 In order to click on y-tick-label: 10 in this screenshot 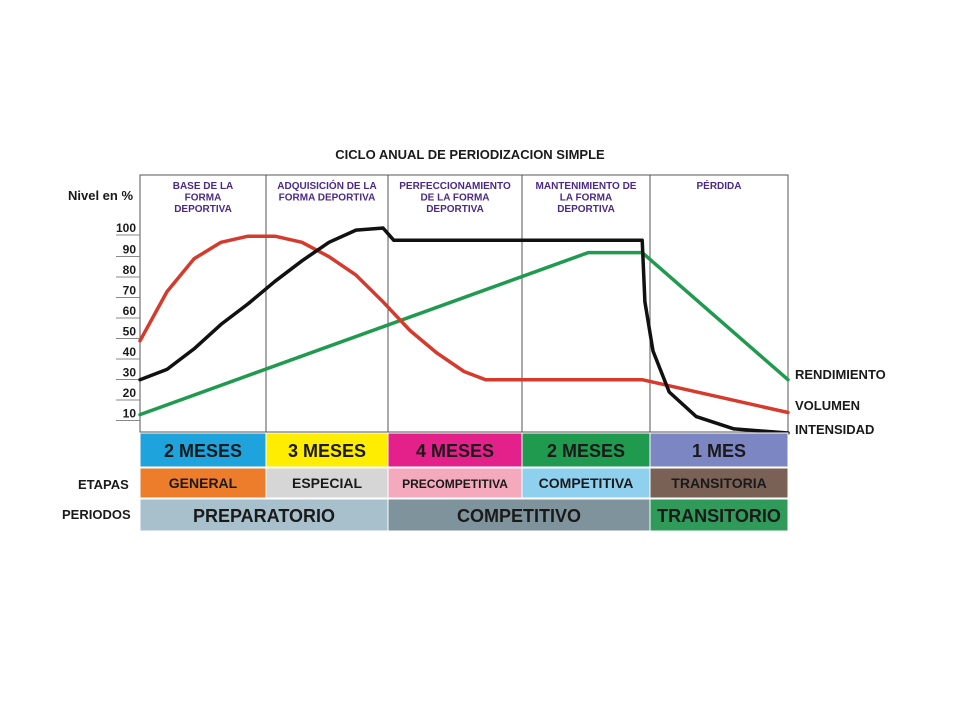, I will do `click(130, 414)`.